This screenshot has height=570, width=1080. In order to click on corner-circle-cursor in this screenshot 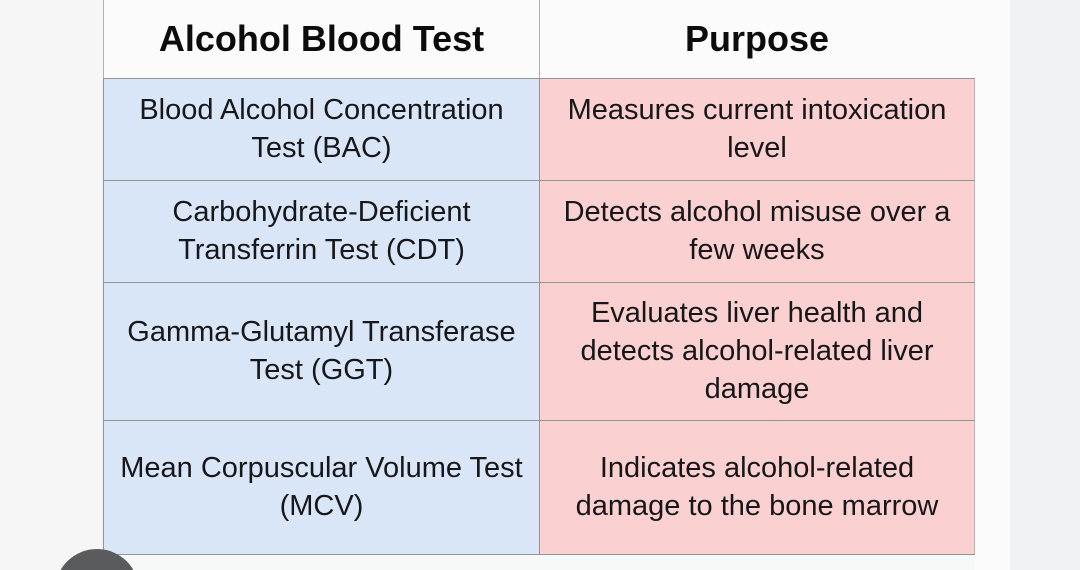, I will do `click(97, 559)`.